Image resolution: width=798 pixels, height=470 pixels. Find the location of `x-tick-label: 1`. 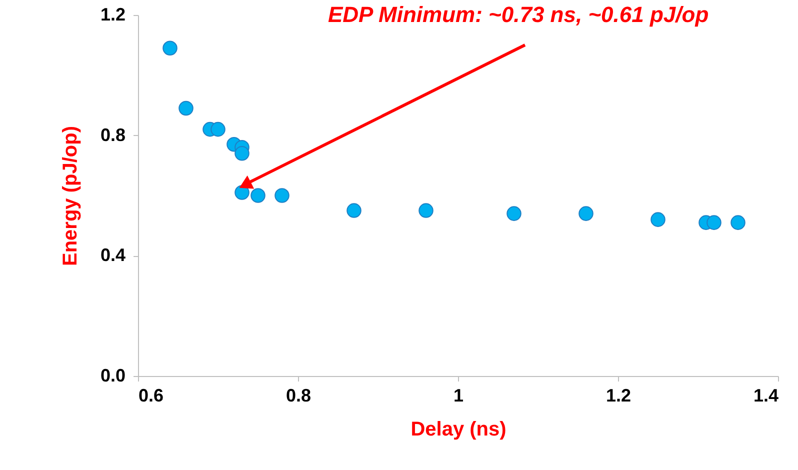

x-tick-label: 1 is located at coordinates (458, 396).